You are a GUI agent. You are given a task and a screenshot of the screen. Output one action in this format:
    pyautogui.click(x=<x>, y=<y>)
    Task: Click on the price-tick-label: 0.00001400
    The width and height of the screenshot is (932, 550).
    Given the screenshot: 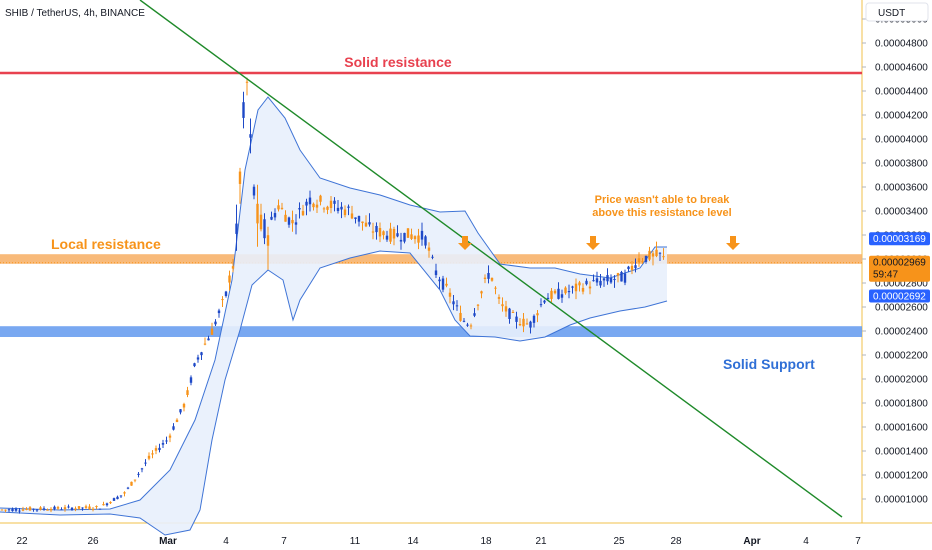 What is the action you would take?
    pyautogui.click(x=901, y=452)
    